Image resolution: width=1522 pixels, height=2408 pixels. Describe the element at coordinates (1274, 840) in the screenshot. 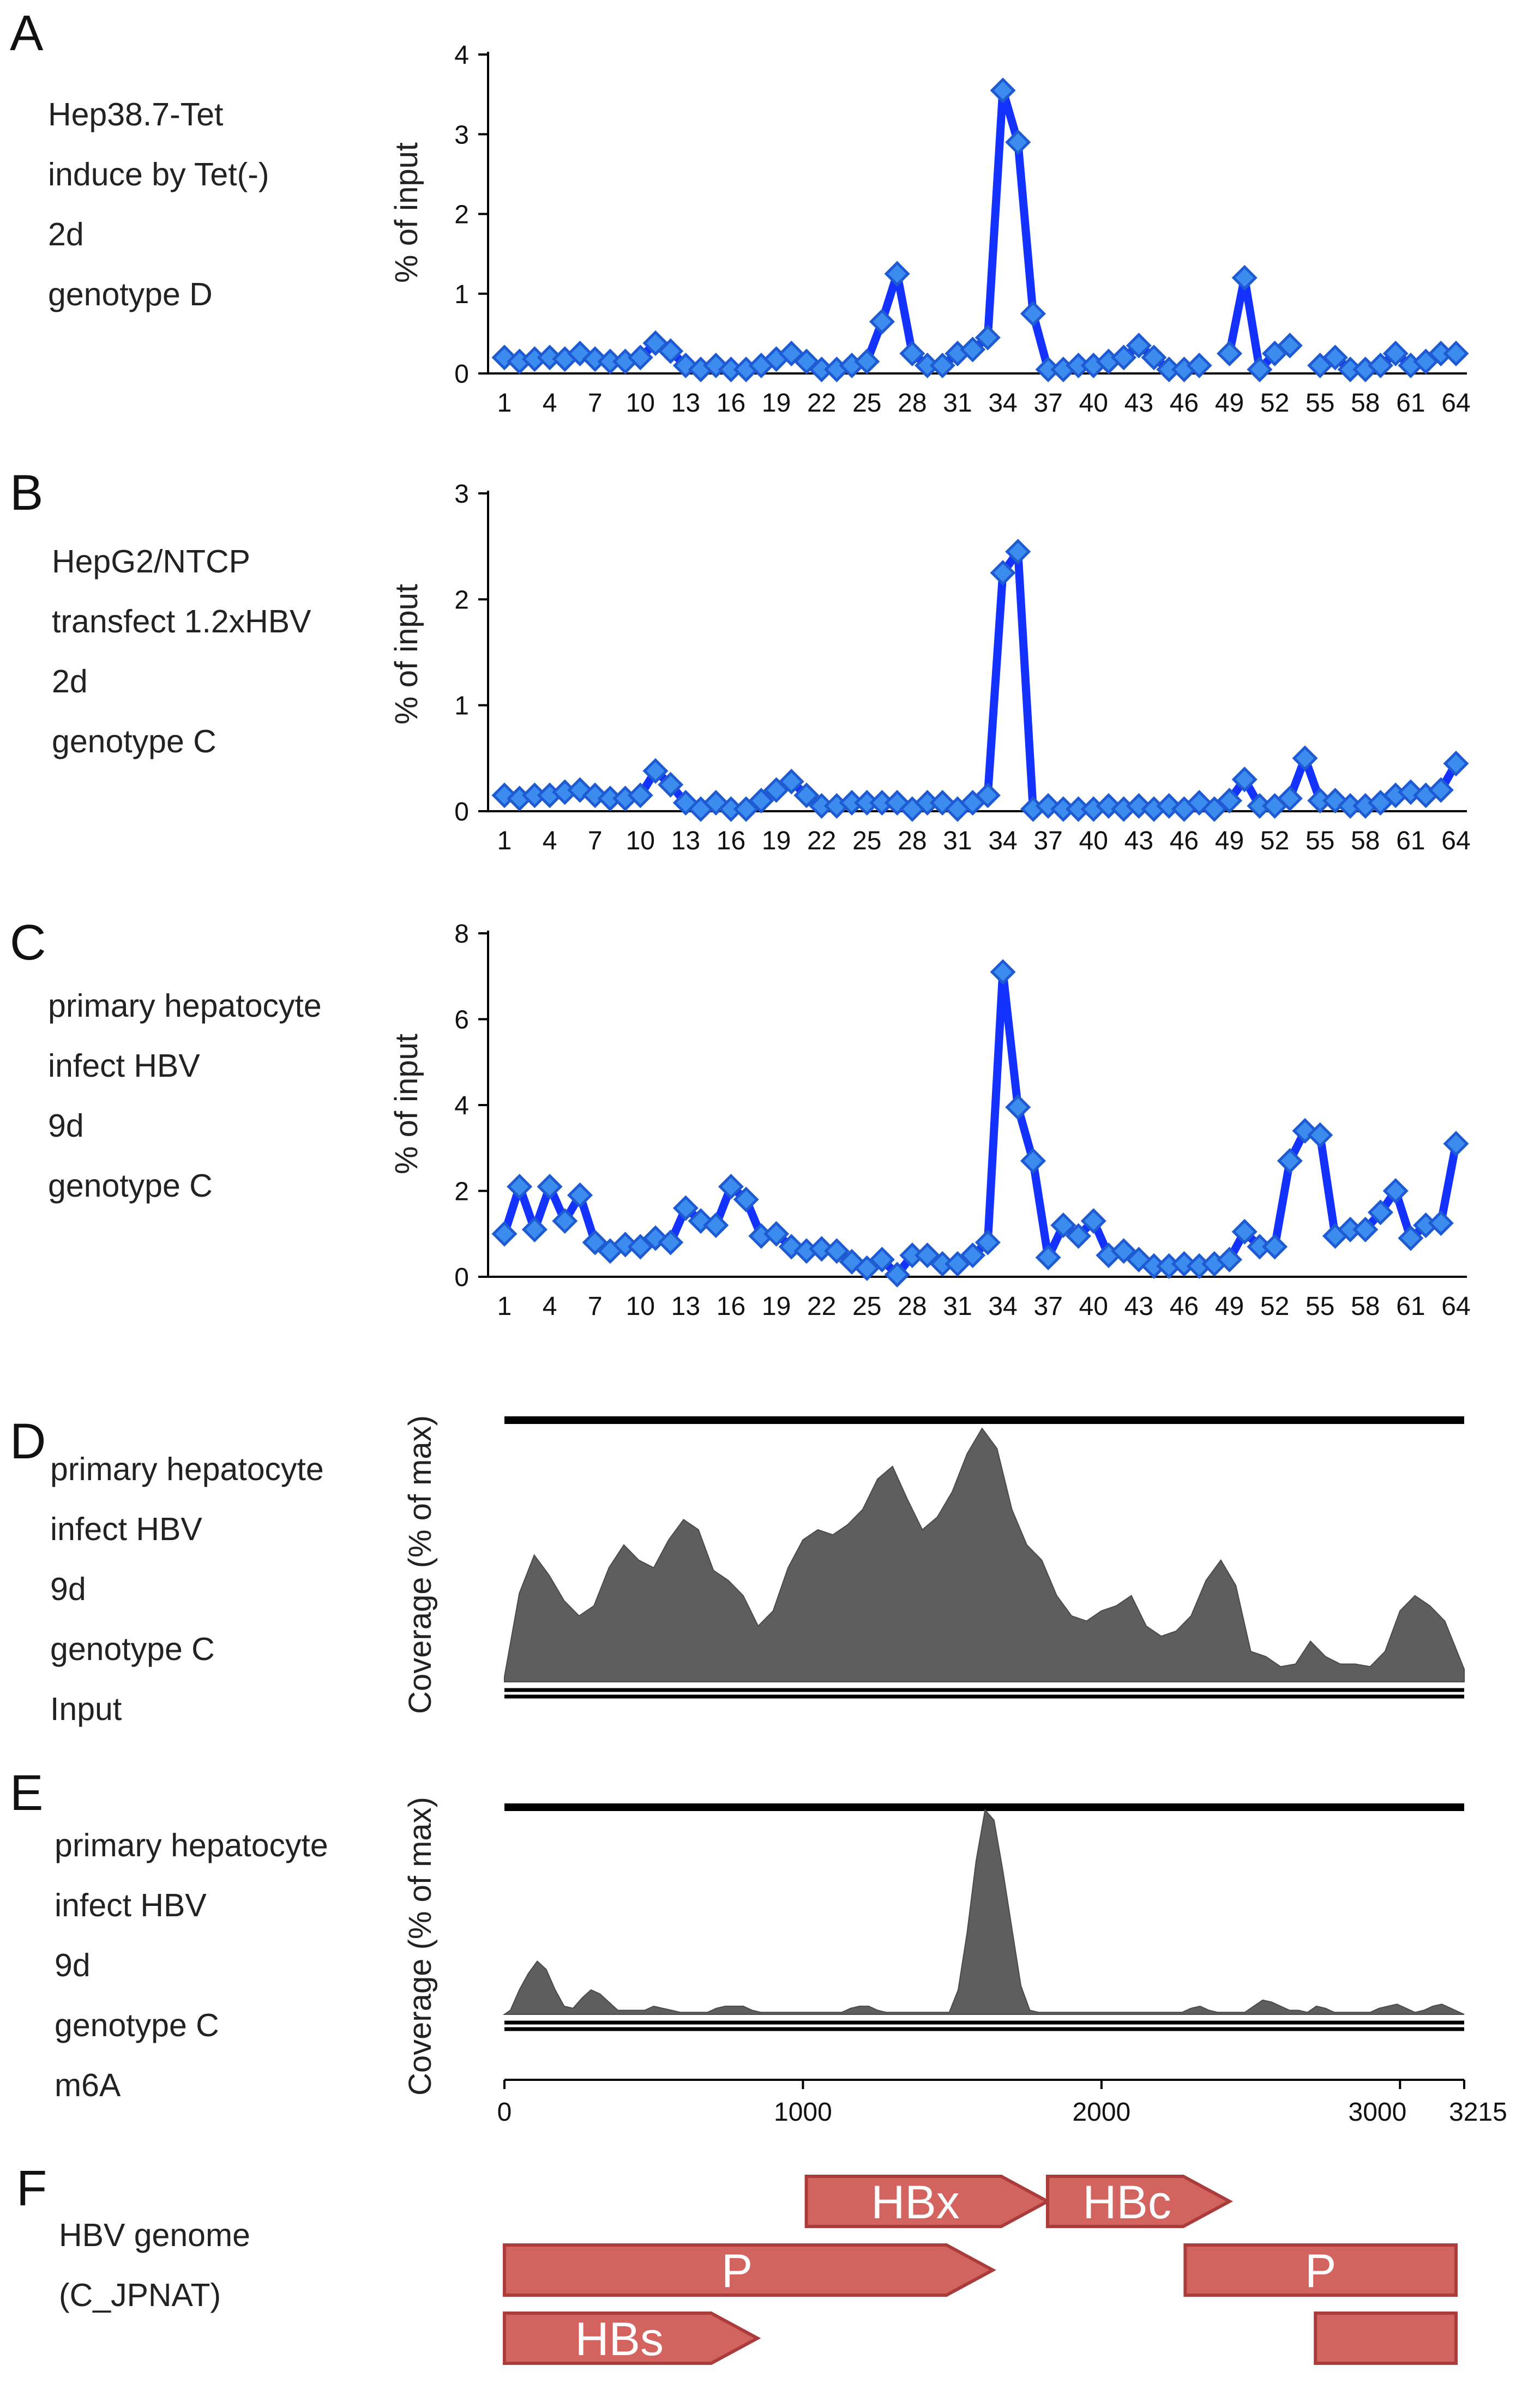

I see `x-tick-label: 52` at that location.